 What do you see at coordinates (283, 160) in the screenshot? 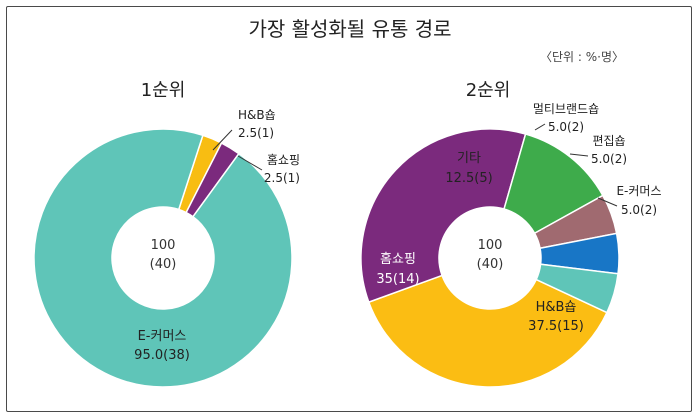
I see `pie1-label-homeshopping: 홈쇼핑` at bounding box center [283, 160].